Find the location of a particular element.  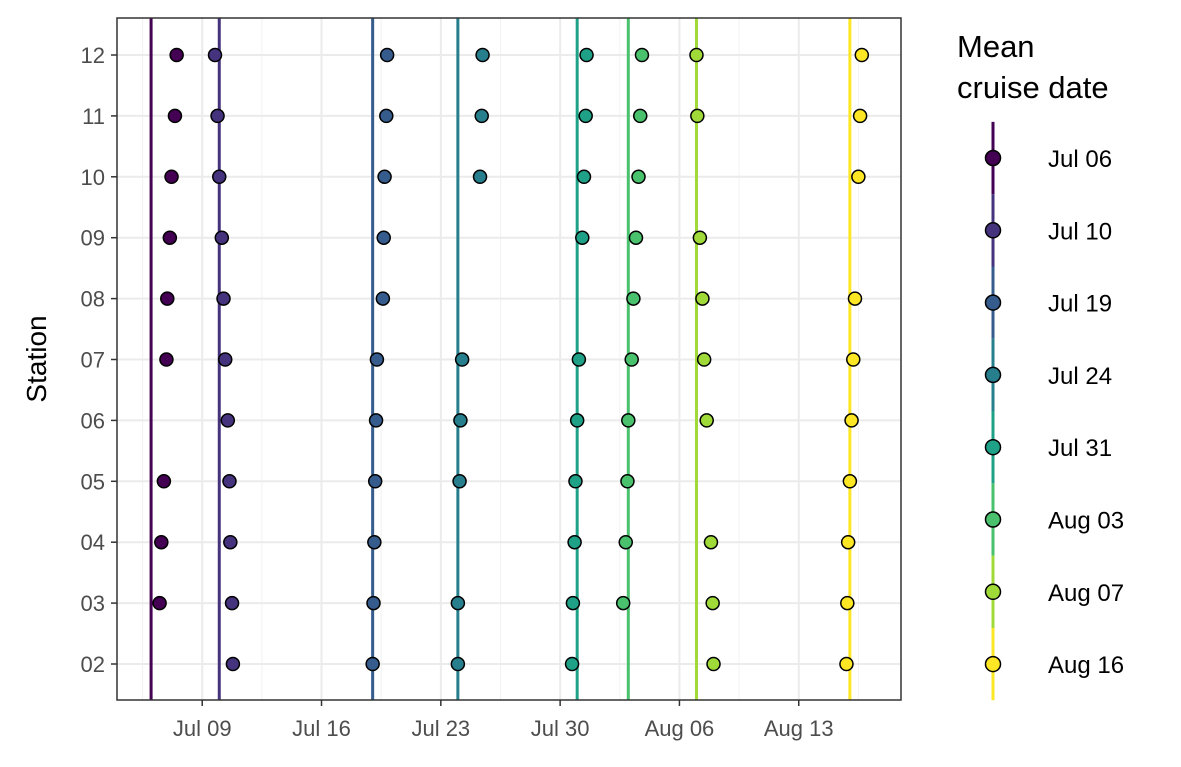

x-tick-label: Aug 13 is located at coordinates (799, 728).